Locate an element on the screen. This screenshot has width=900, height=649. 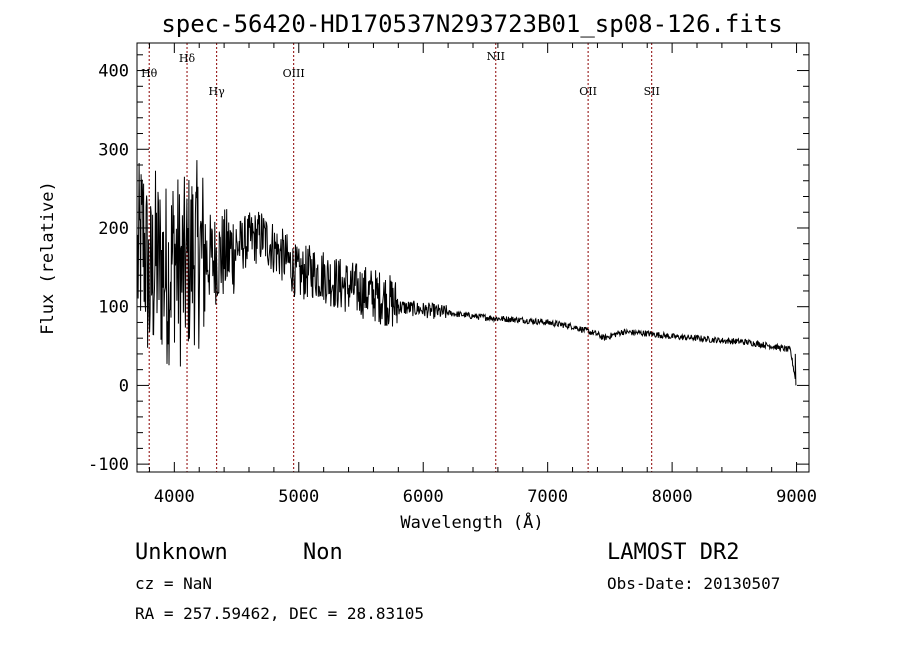
y-tick-label: 200 is located at coordinates (113, 229).